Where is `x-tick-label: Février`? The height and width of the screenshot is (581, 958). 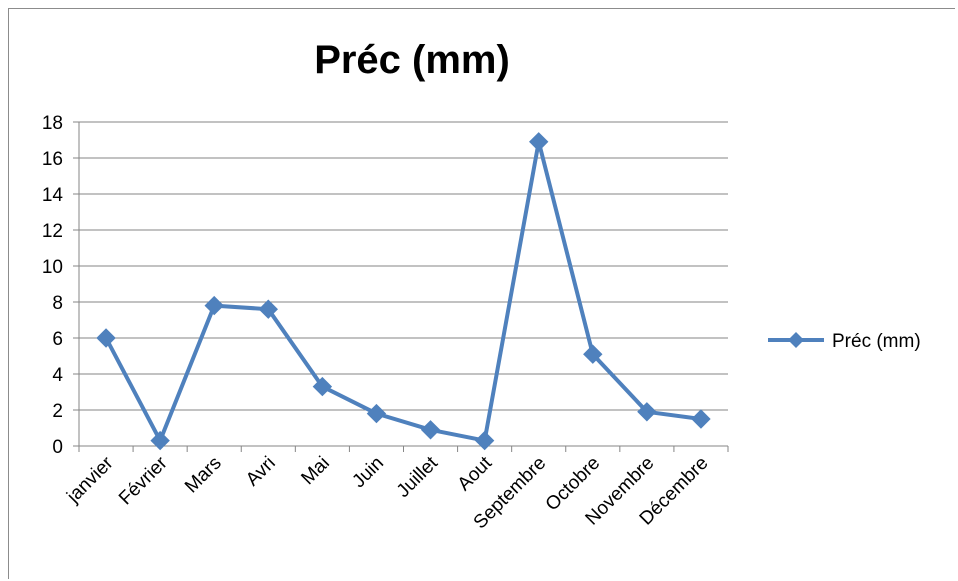
x-tick-label: Février is located at coordinates (143, 480).